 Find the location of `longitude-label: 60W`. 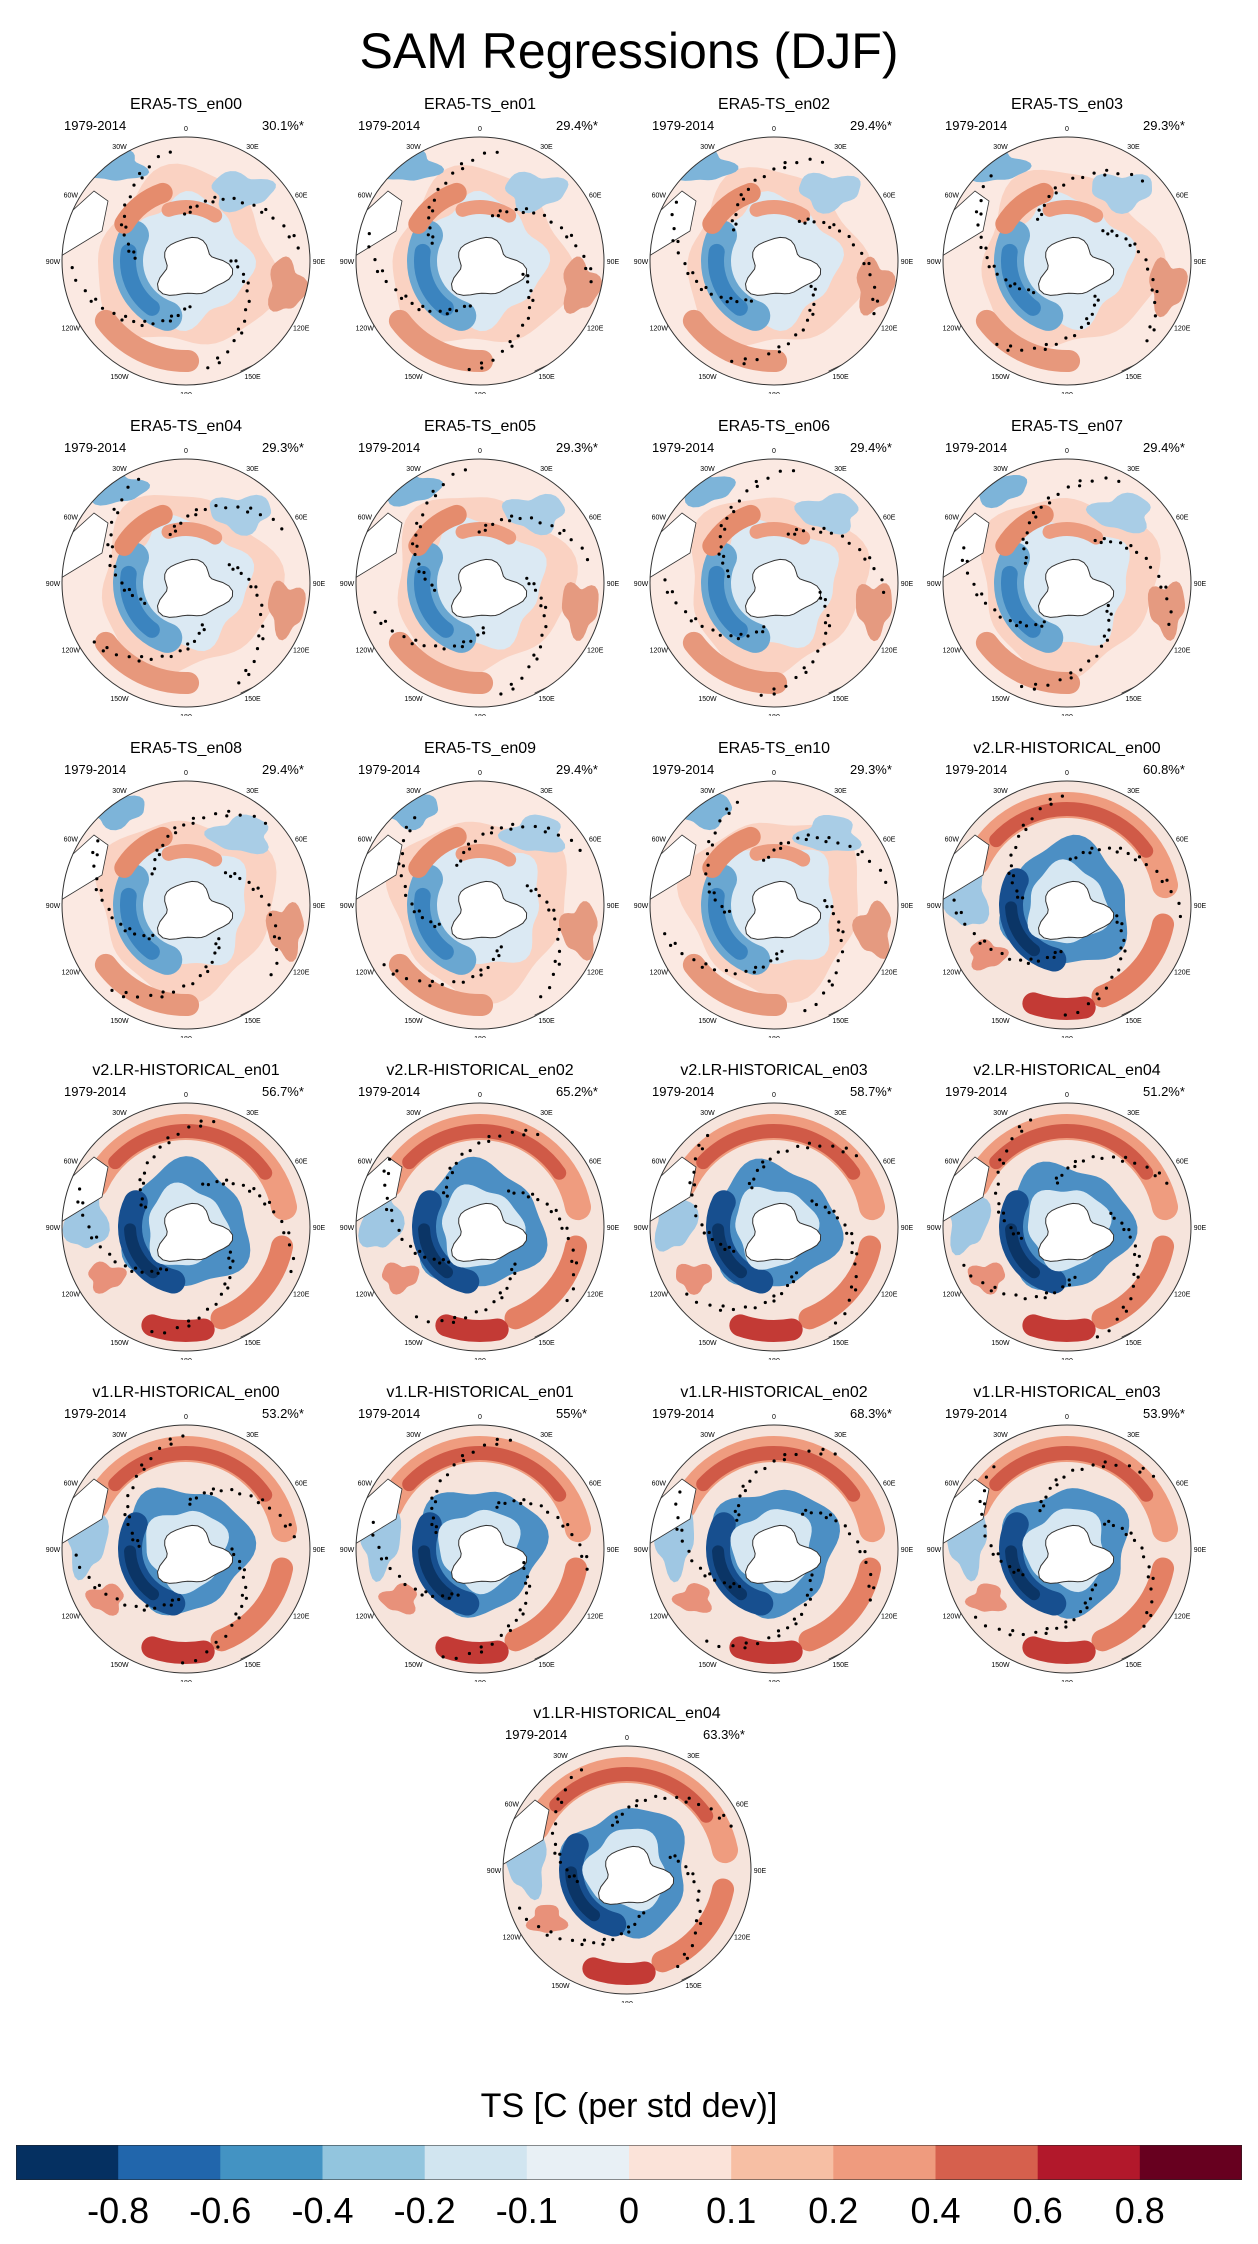

longitude-label: 60W is located at coordinates (659, 1484).